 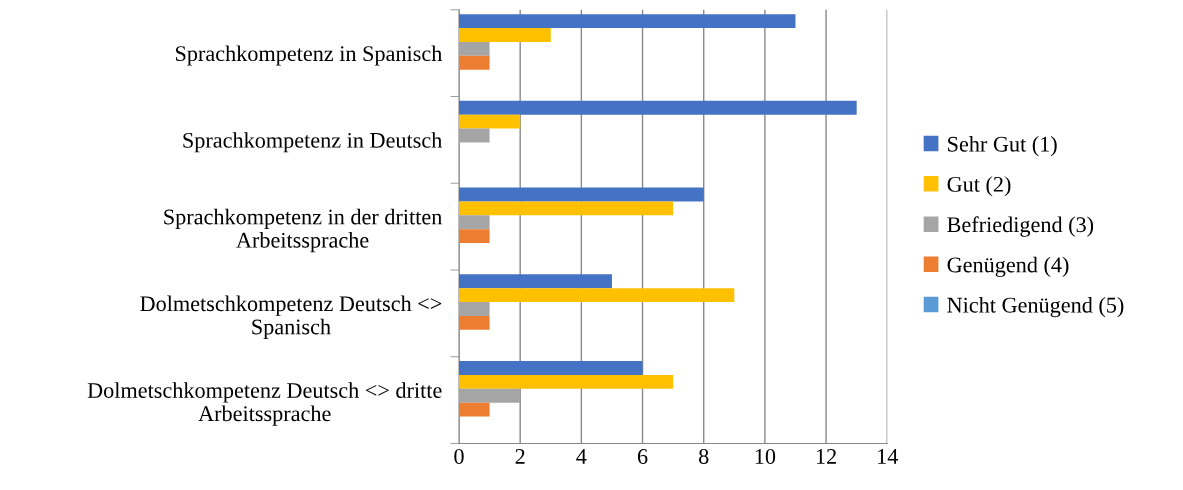 I want to click on y-tick-label: Sprachkompetenz in Deutsch, so click(x=313, y=142).